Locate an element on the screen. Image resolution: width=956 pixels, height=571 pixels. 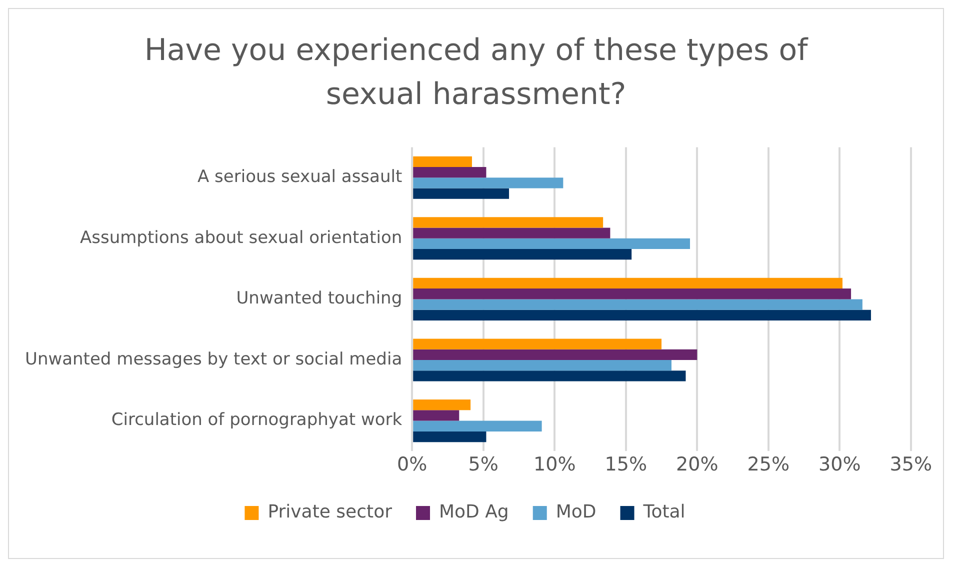
x-tick-label: 15% is located at coordinates (625, 465).